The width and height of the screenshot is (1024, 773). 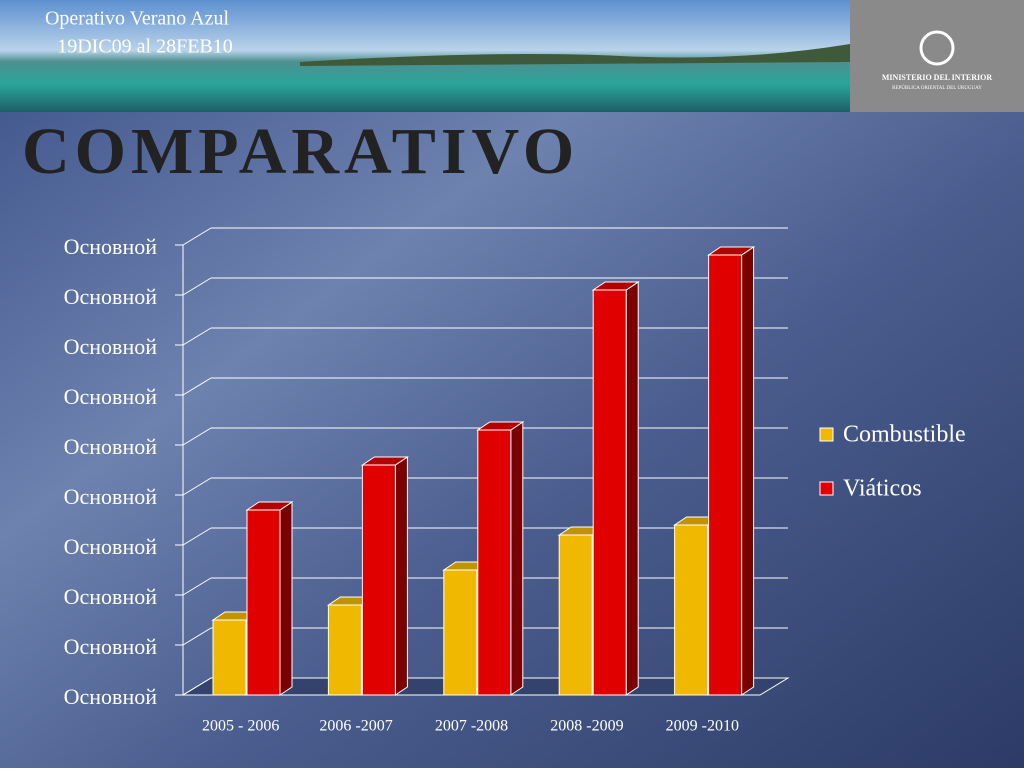 What do you see at coordinates (882, 489) in the screenshot?
I see `legend-label: Viáticos` at bounding box center [882, 489].